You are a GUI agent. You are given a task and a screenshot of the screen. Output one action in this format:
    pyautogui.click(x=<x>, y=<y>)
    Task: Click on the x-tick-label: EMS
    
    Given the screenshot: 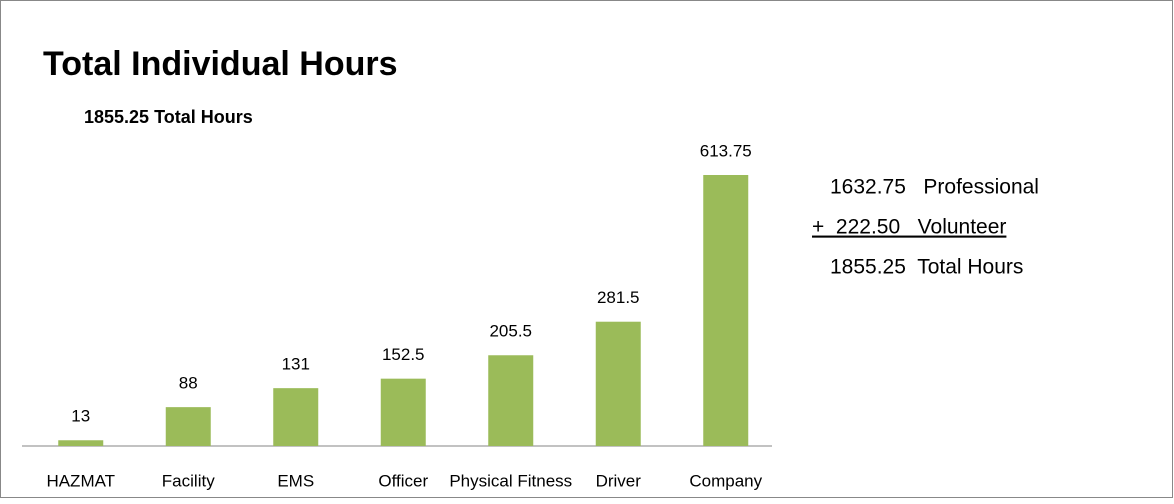 What is the action you would take?
    pyautogui.click(x=295, y=480)
    